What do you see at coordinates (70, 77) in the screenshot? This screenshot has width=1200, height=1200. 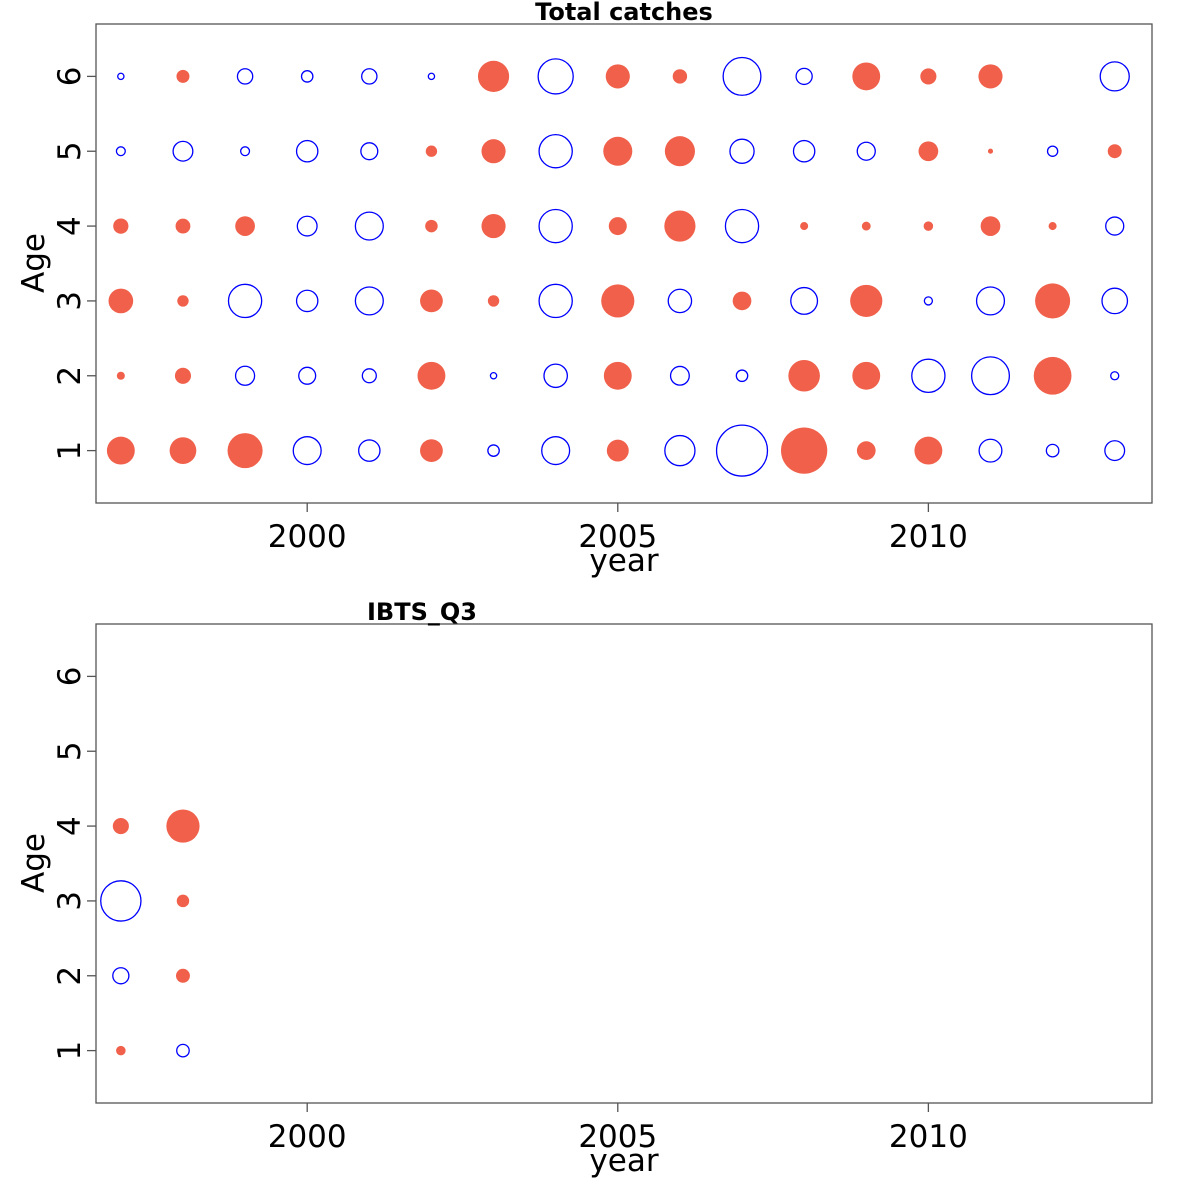 I see `y-tick-label: 6` at bounding box center [70, 77].